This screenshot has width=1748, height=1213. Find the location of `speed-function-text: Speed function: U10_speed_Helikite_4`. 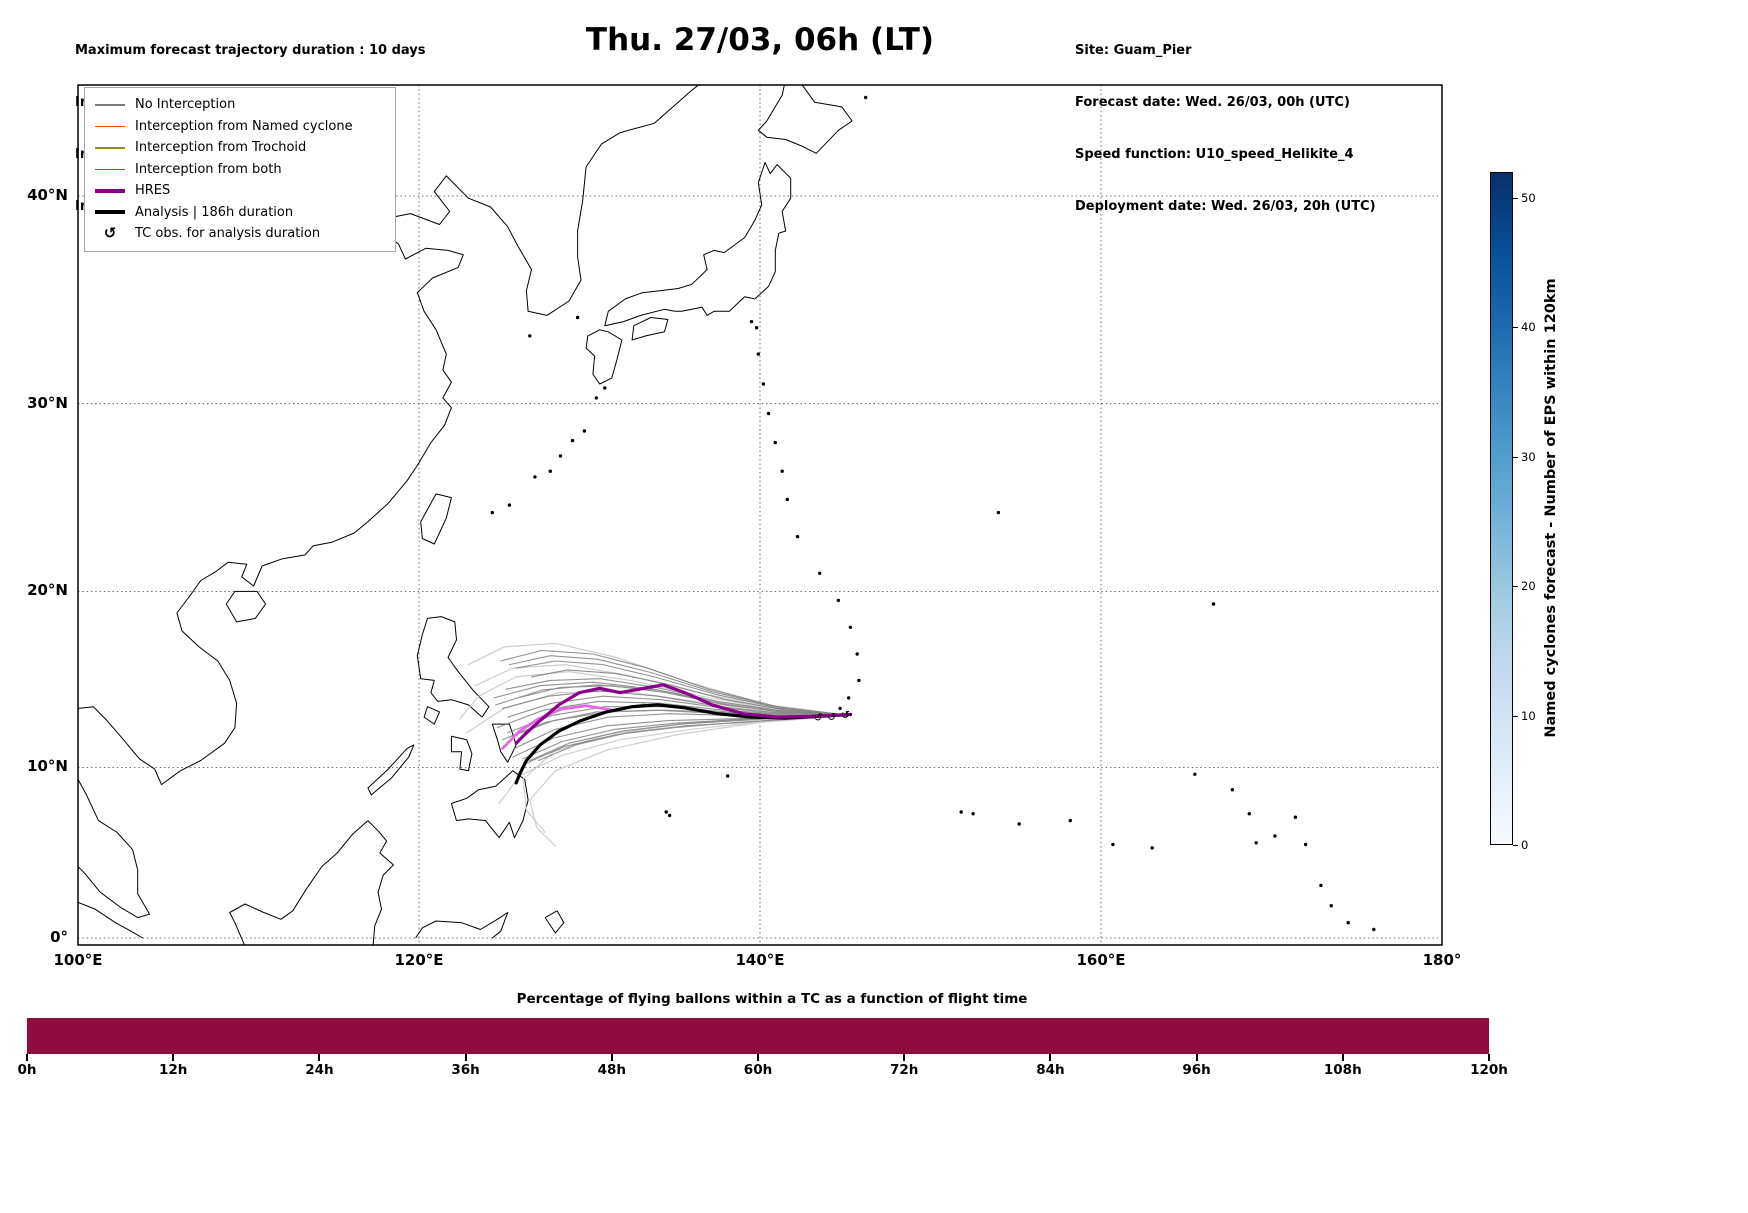

speed-function-text: Speed function: U10_speed_Helikite_4 is located at coordinates (1214, 155).